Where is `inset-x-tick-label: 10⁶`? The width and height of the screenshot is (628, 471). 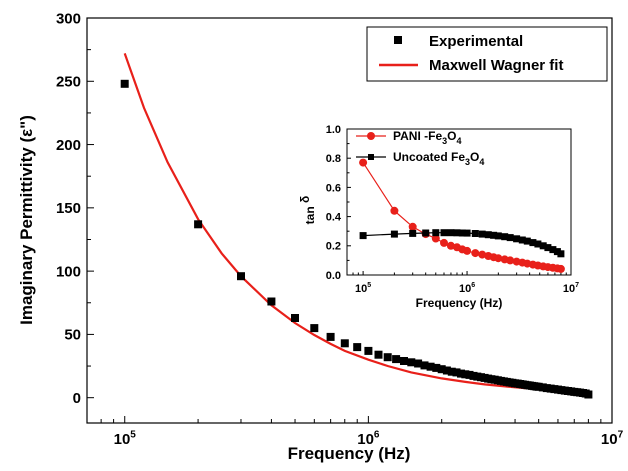
inset-x-tick-label: 10⁶ is located at coordinates (467, 288).